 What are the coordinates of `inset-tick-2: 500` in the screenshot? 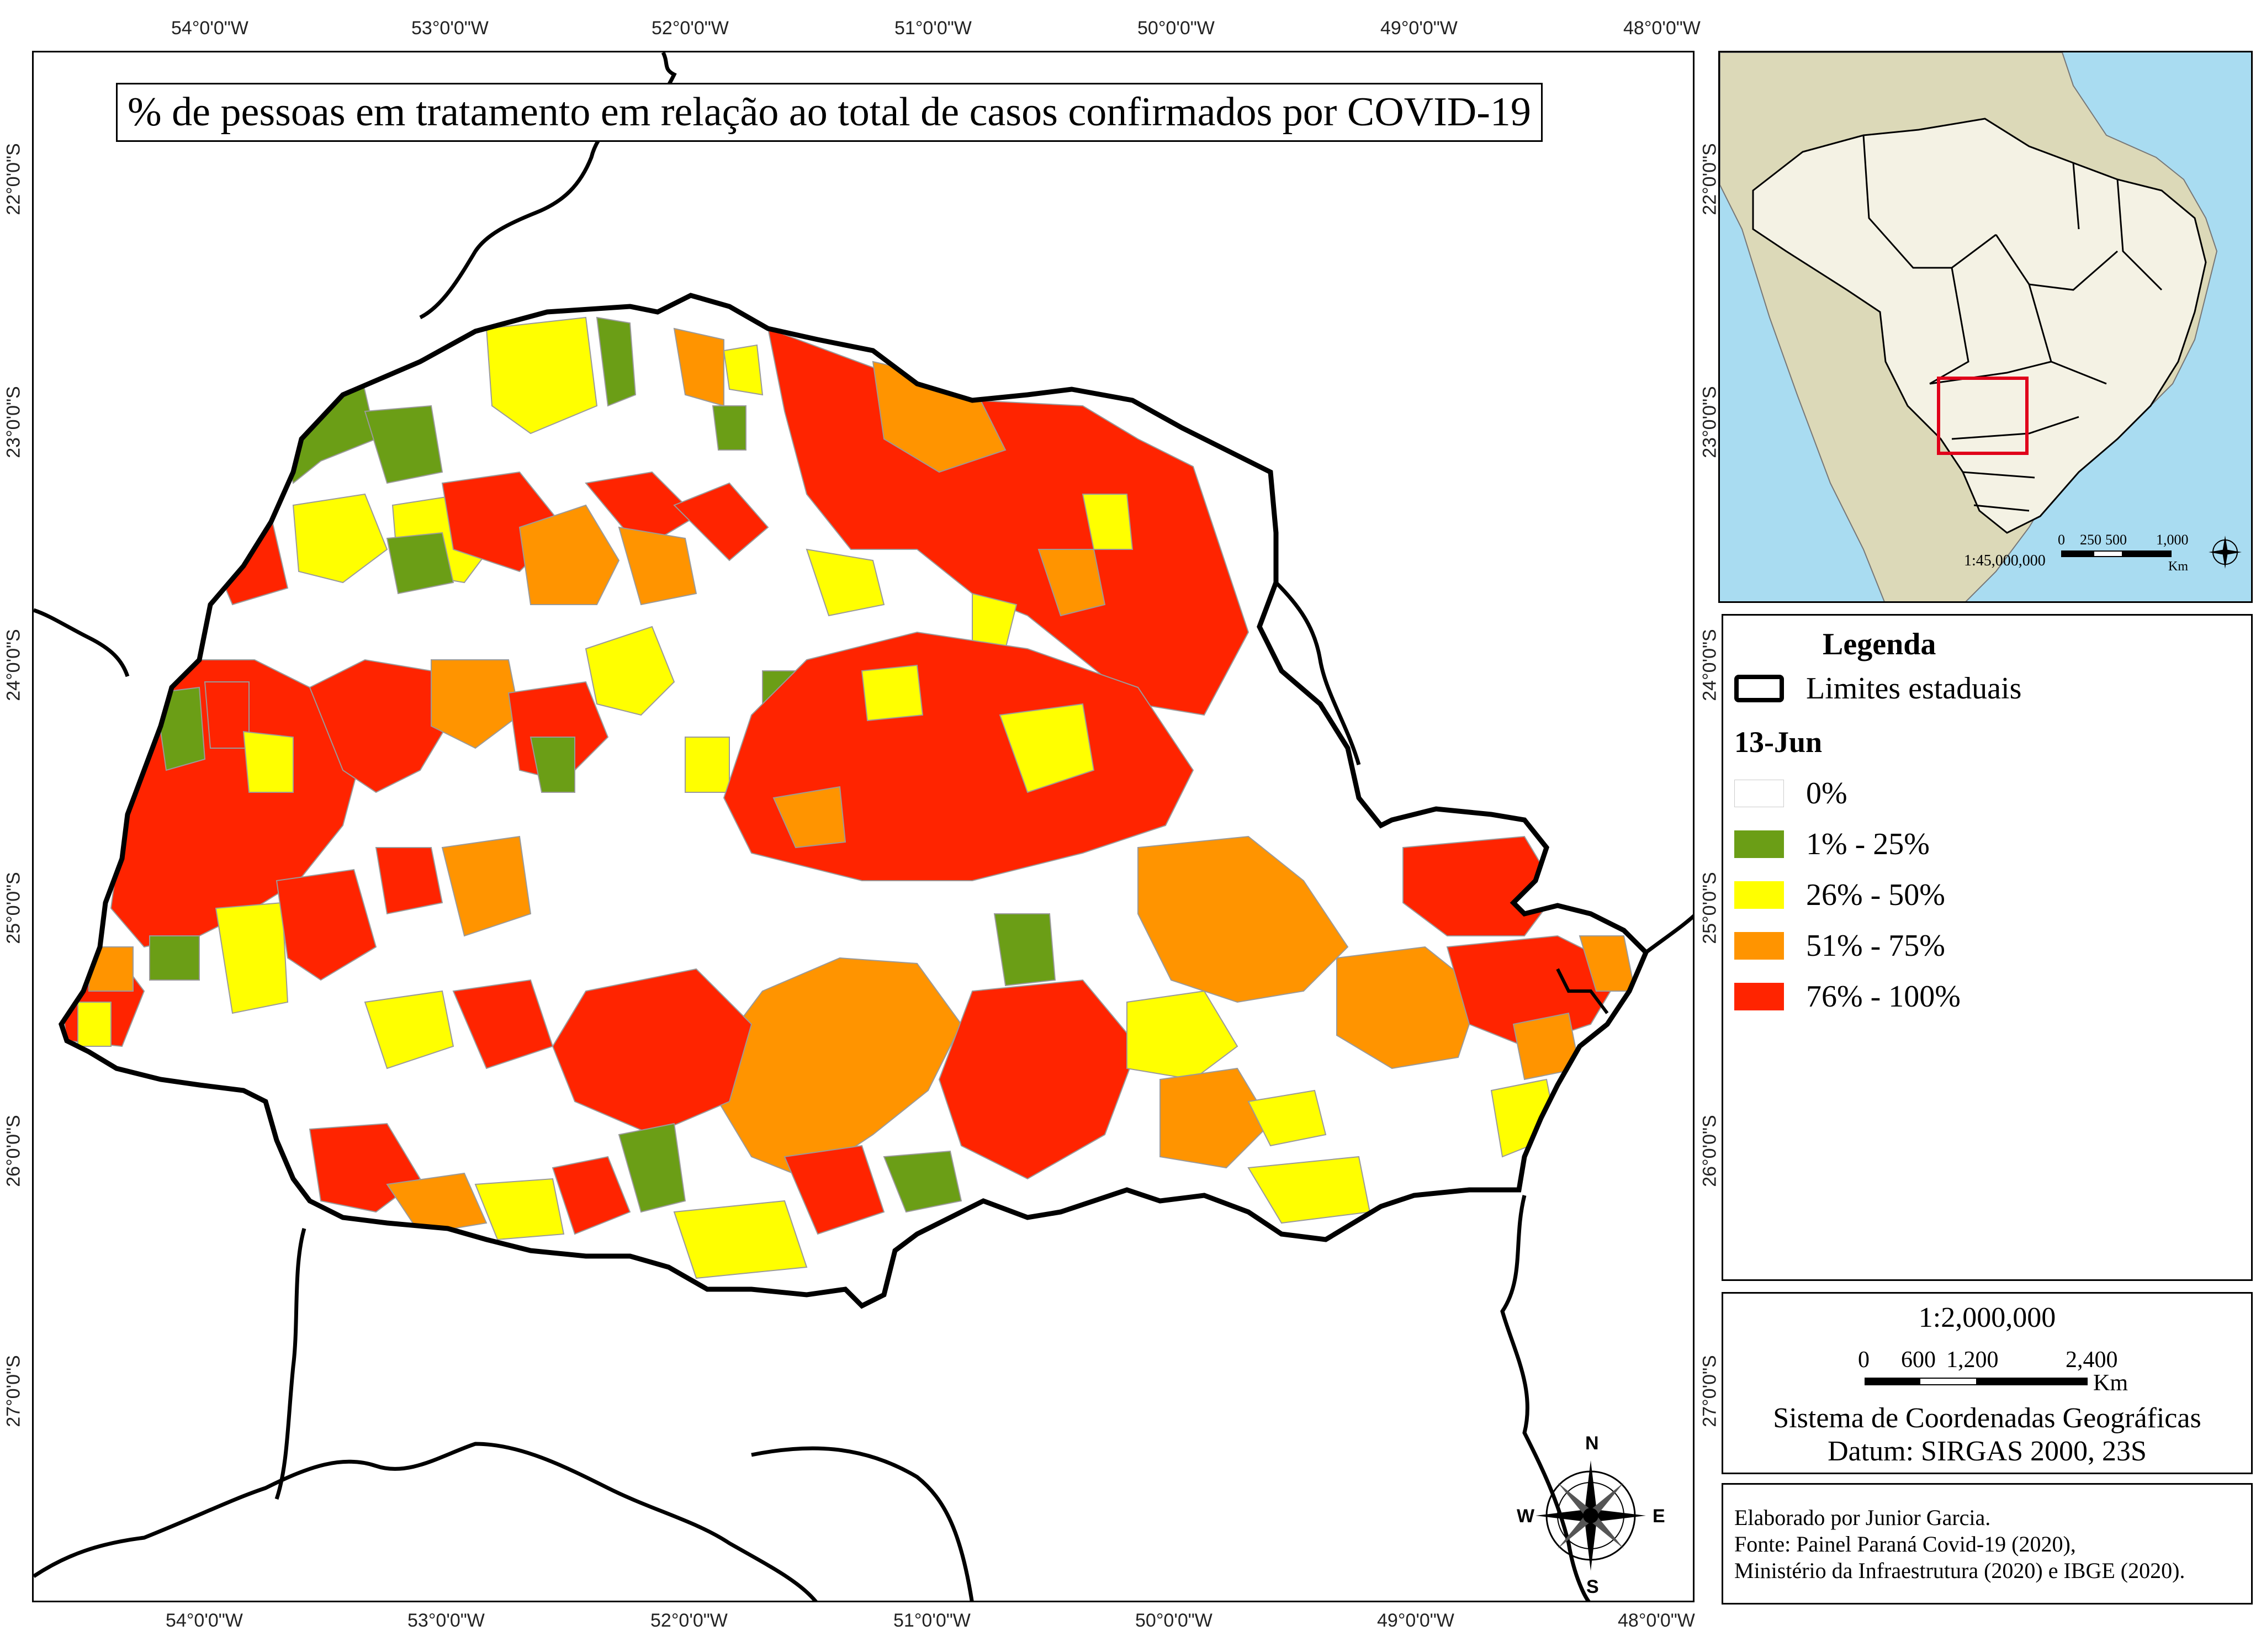 It's located at (2116, 540).